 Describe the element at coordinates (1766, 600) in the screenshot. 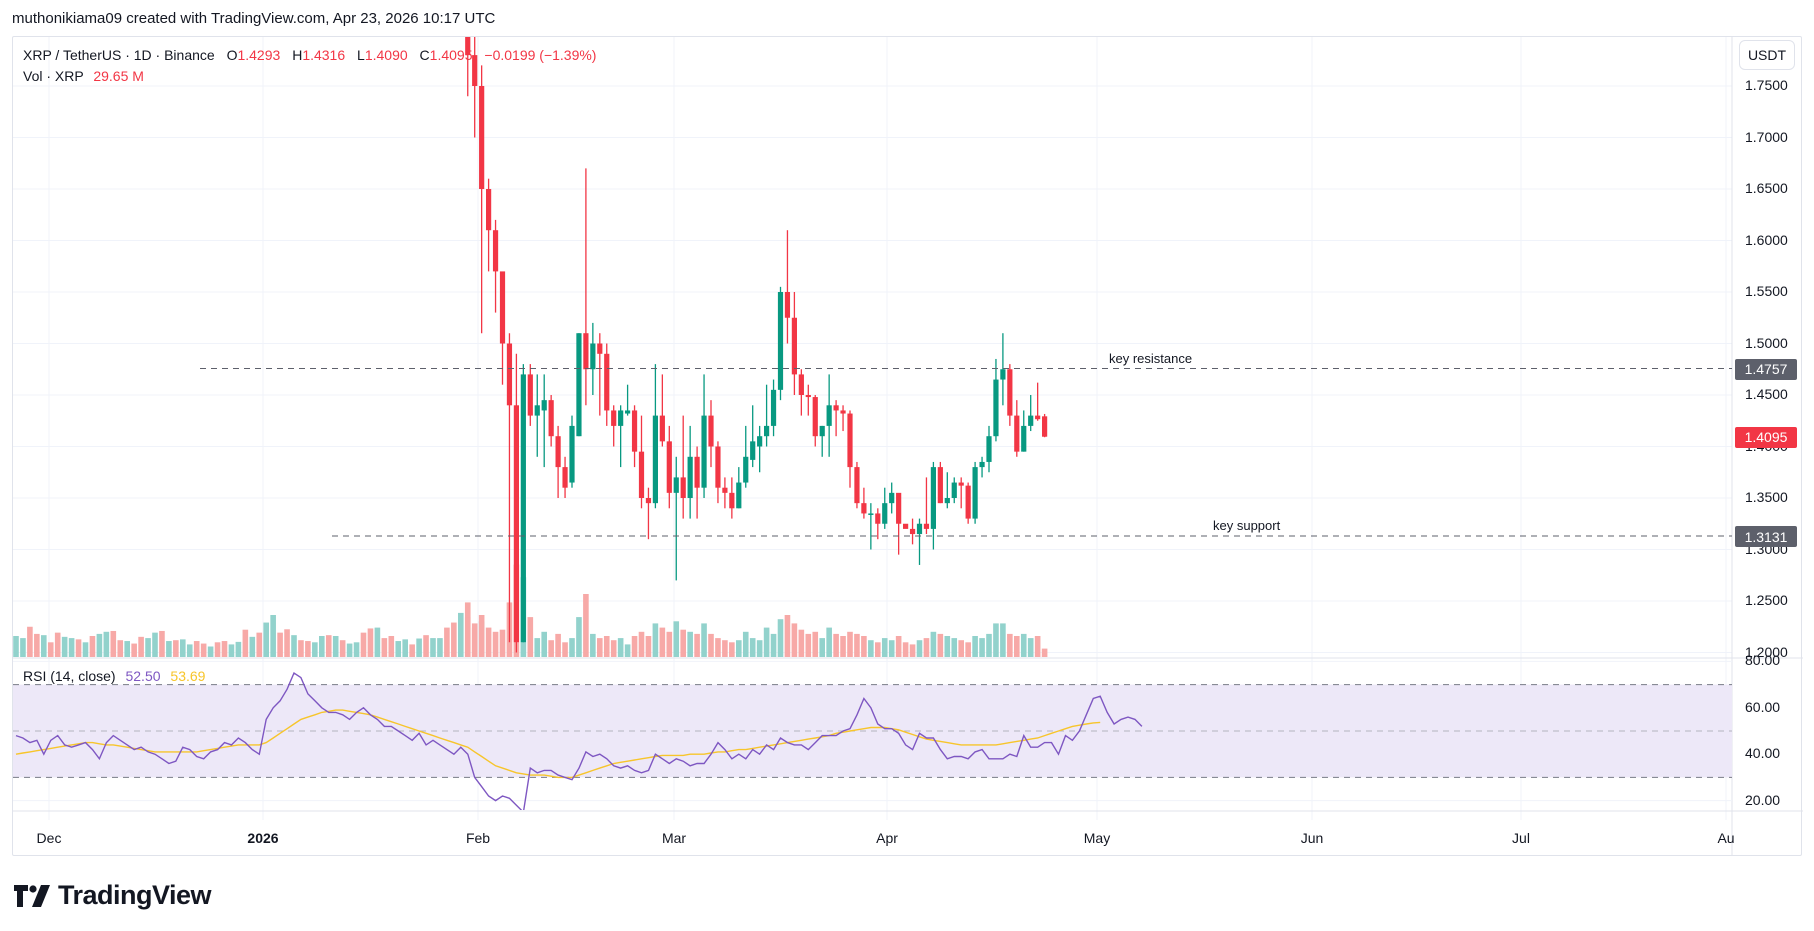

I see `price-tick: 1.2500` at that location.